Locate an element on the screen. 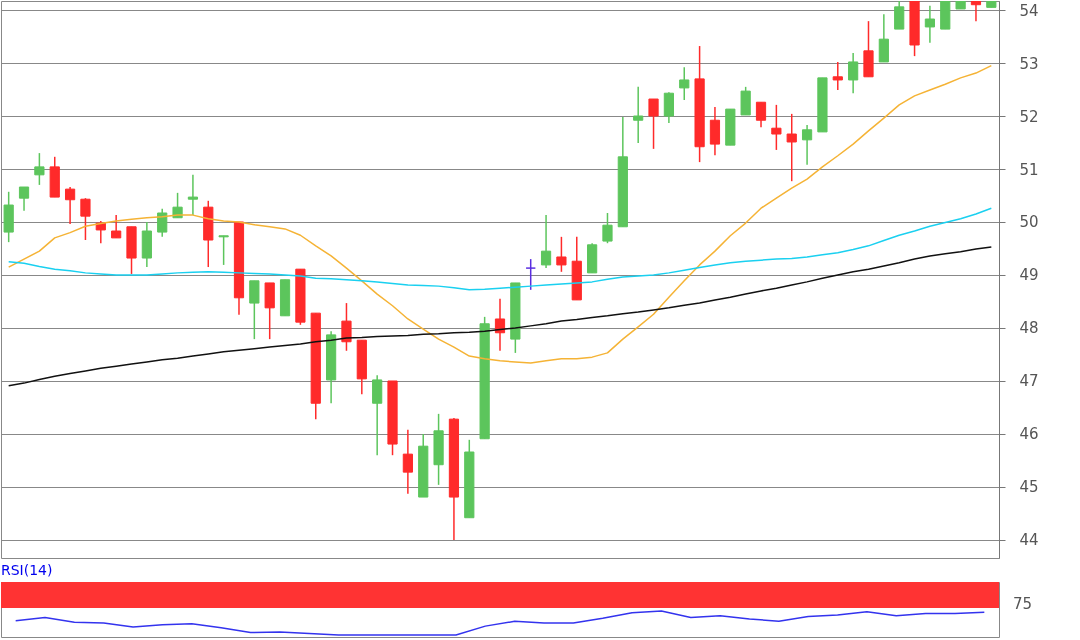  y-tick-label: 48 is located at coordinates (1029, 328).